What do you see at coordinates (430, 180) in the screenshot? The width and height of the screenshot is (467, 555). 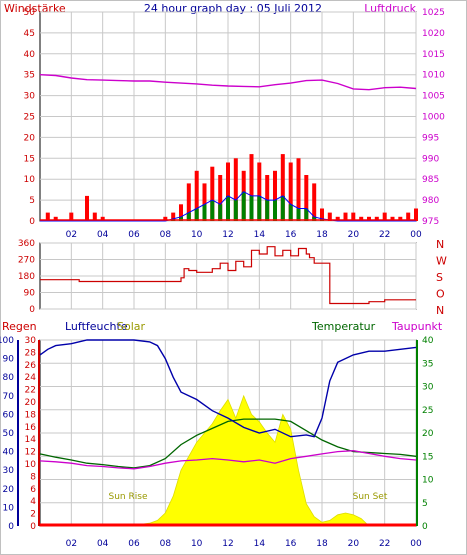 I see `y-right-tick-label: 985` at bounding box center [430, 180].